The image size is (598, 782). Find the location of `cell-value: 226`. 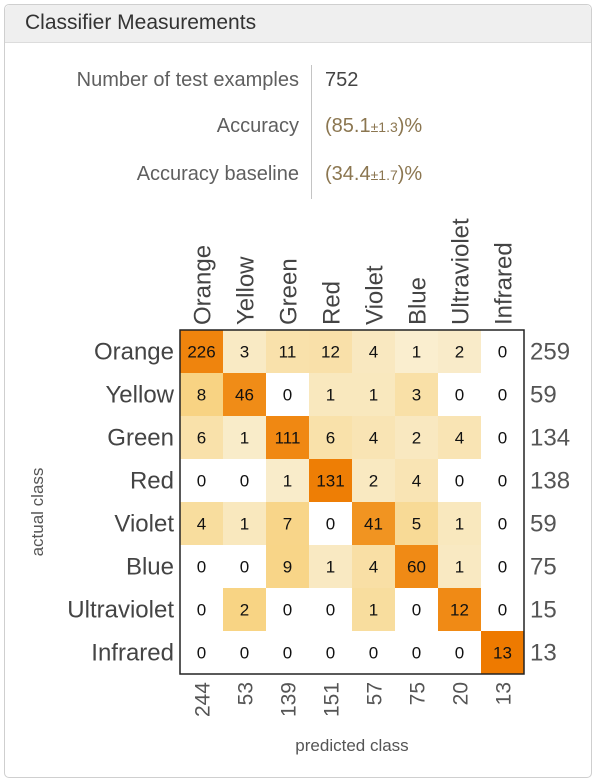

cell-value: 226 is located at coordinates (201, 352).